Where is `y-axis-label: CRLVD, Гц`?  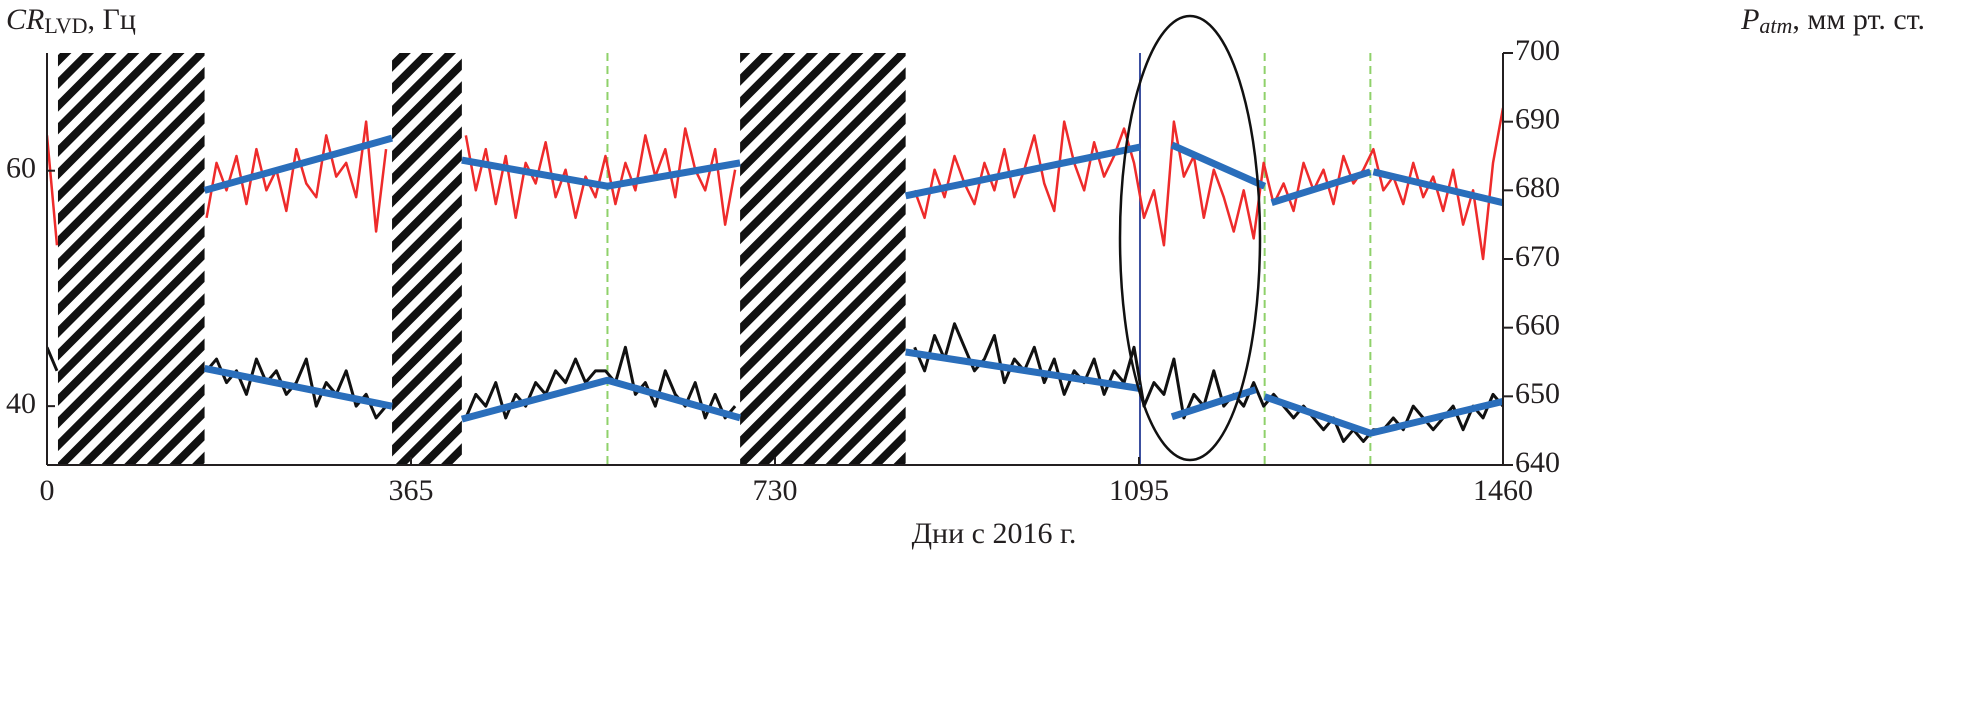 y-axis-label: CRLVD, Гц is located at coordinates (71, 20).